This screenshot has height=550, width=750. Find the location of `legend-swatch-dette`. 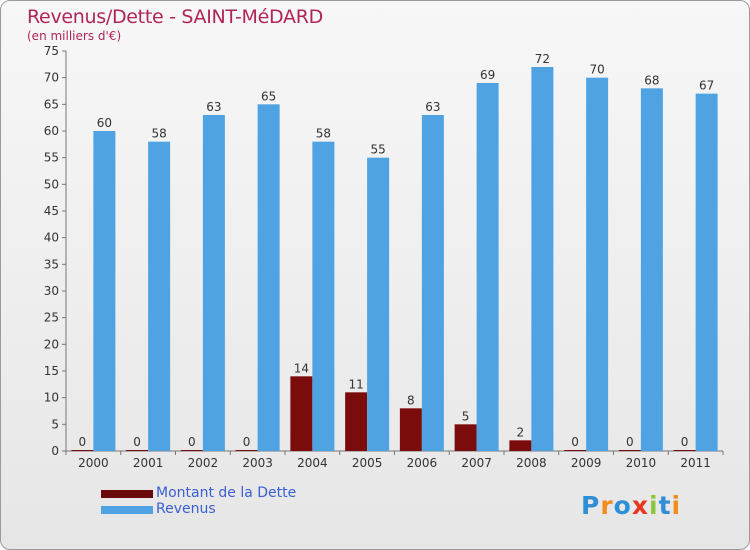

legend-swatch-dette is located at coordinates (127, 494).